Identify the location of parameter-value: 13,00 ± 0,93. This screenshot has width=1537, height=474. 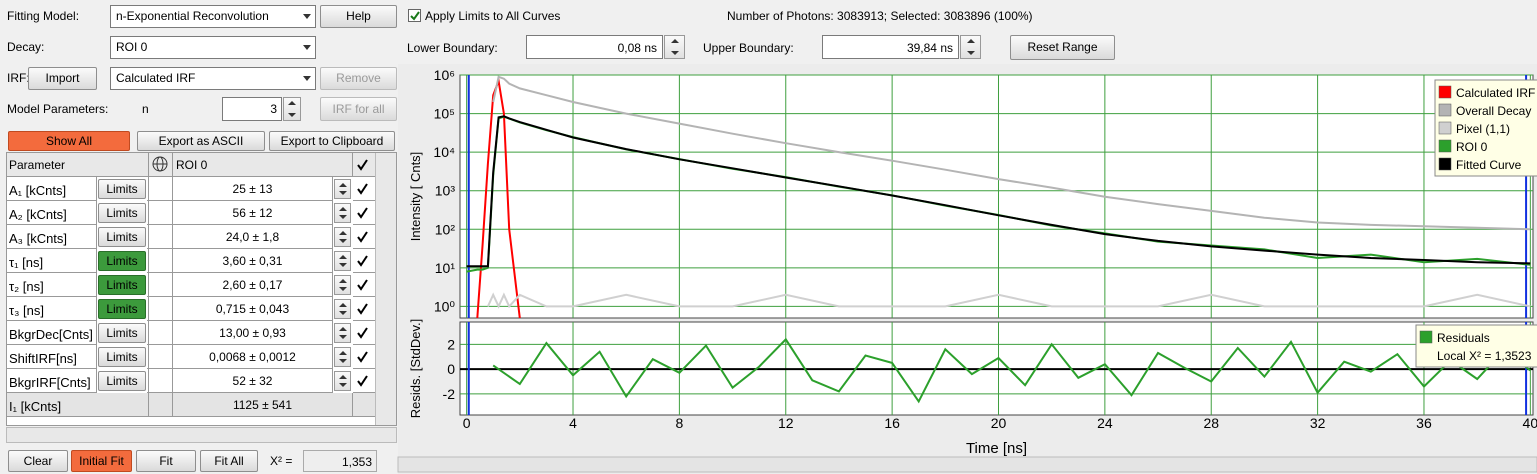
(253, 333).